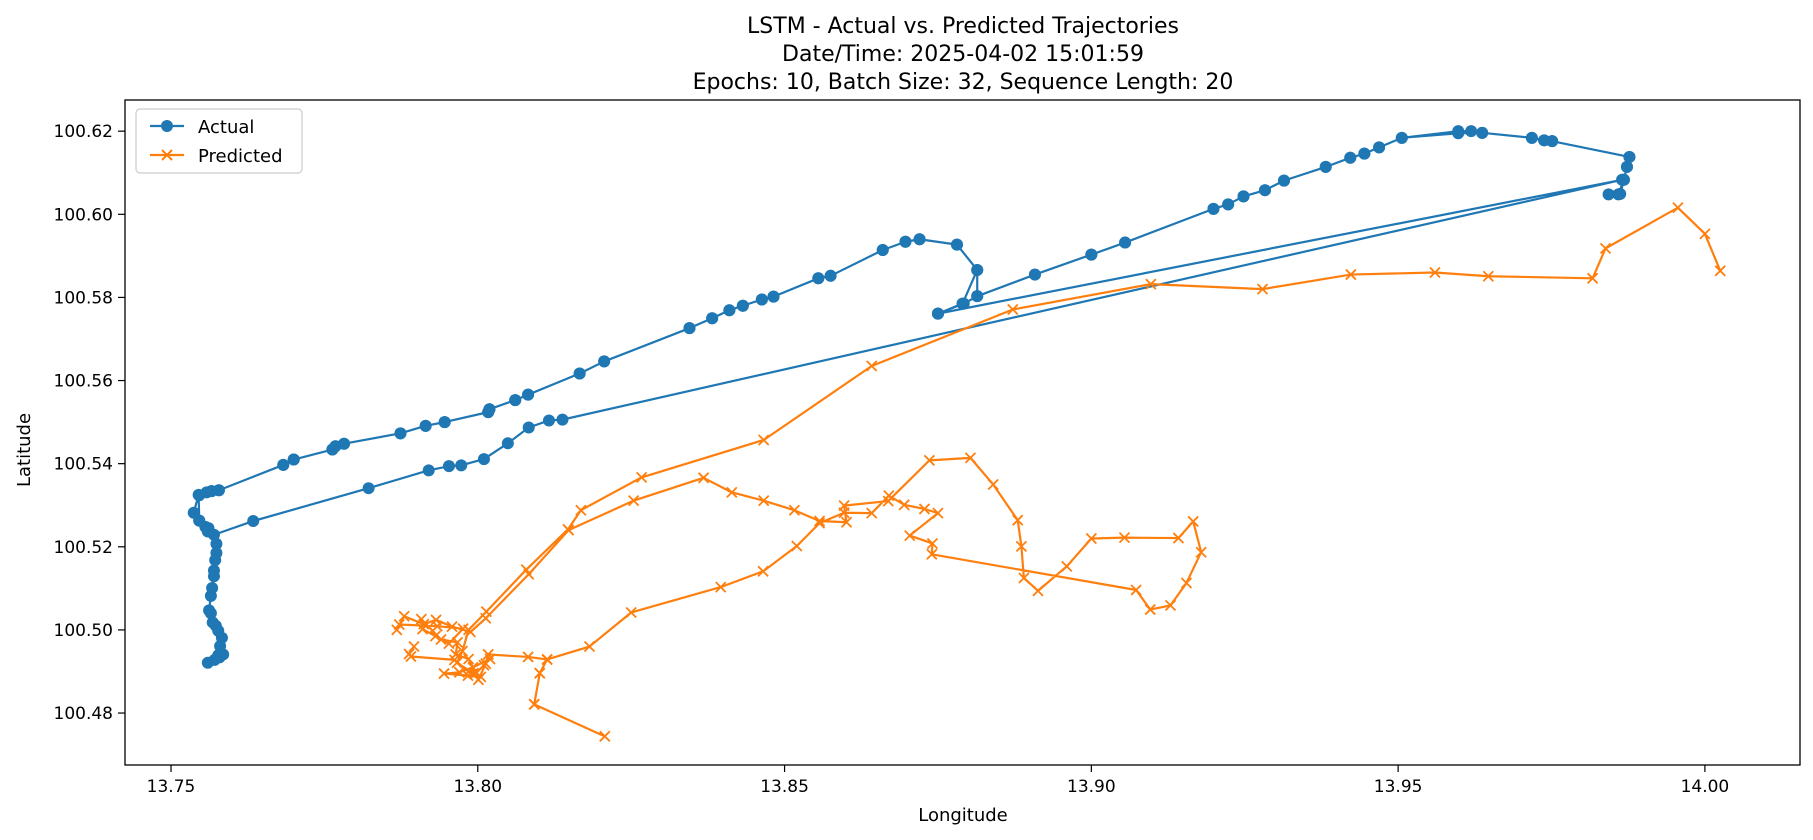 Image resolution: width=1813 pixels, height=840 pixels. What do you see at coordinates (83, 298) in the screenshot?
I see `y-tick-label: 100.58` at bounding box center [83, 298].